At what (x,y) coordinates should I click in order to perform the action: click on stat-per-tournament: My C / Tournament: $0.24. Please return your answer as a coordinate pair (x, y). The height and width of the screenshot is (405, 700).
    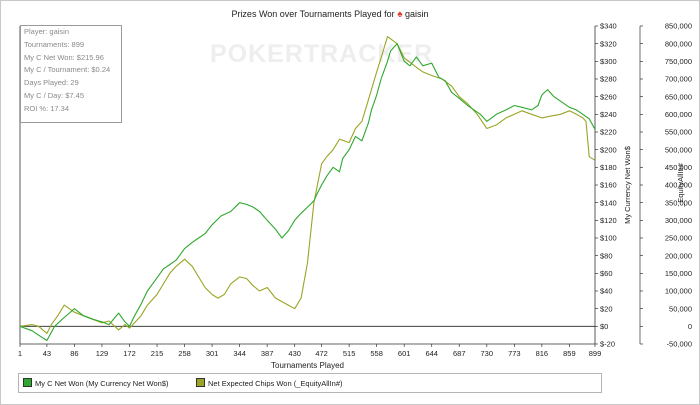
    Looking at the image, I should click on (67, 70).